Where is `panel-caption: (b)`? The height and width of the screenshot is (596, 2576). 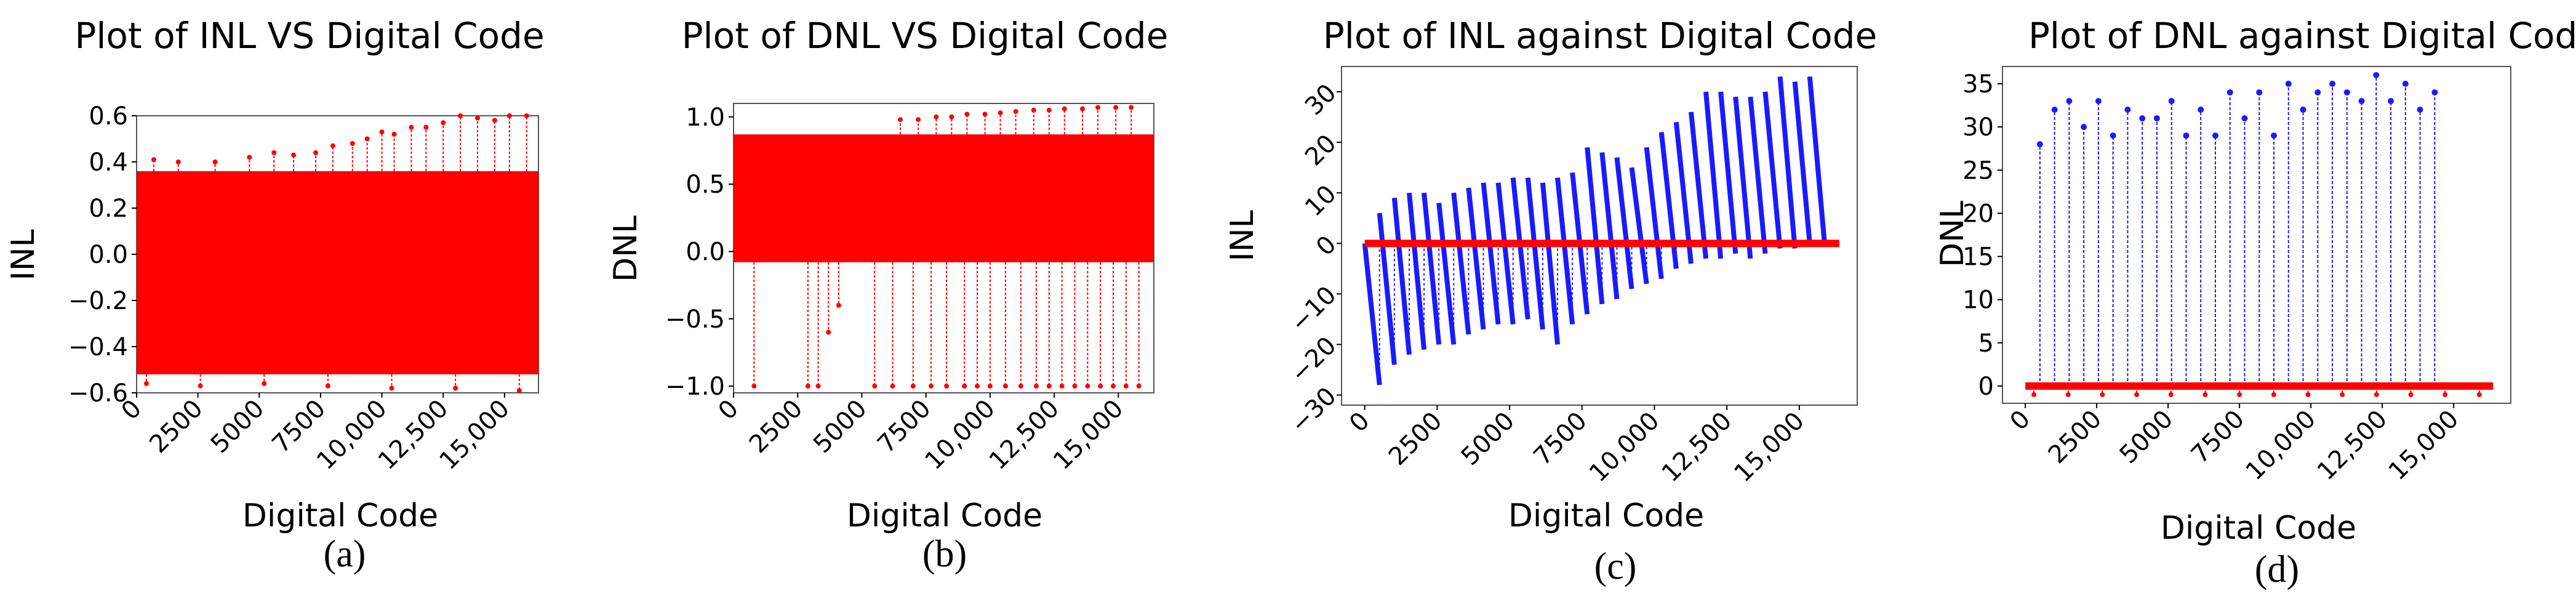 panel-caption: (b) is located at coordinates (944, 554).